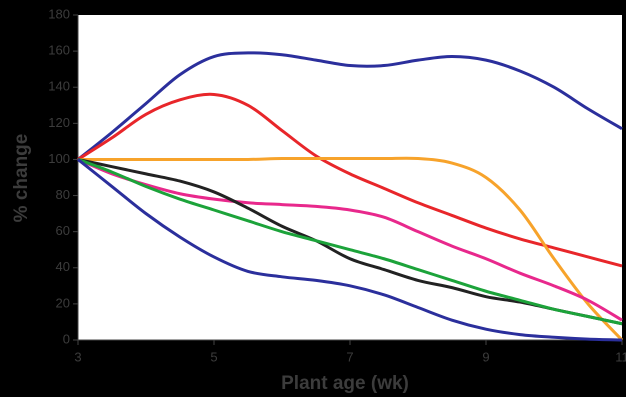 Image resolution: width=626 pixels, height=397 pixels. What do you see at coordinates (77, 356) in the screenshot?
I see `x-tick-label: 3` at bounding box center [77, 356].